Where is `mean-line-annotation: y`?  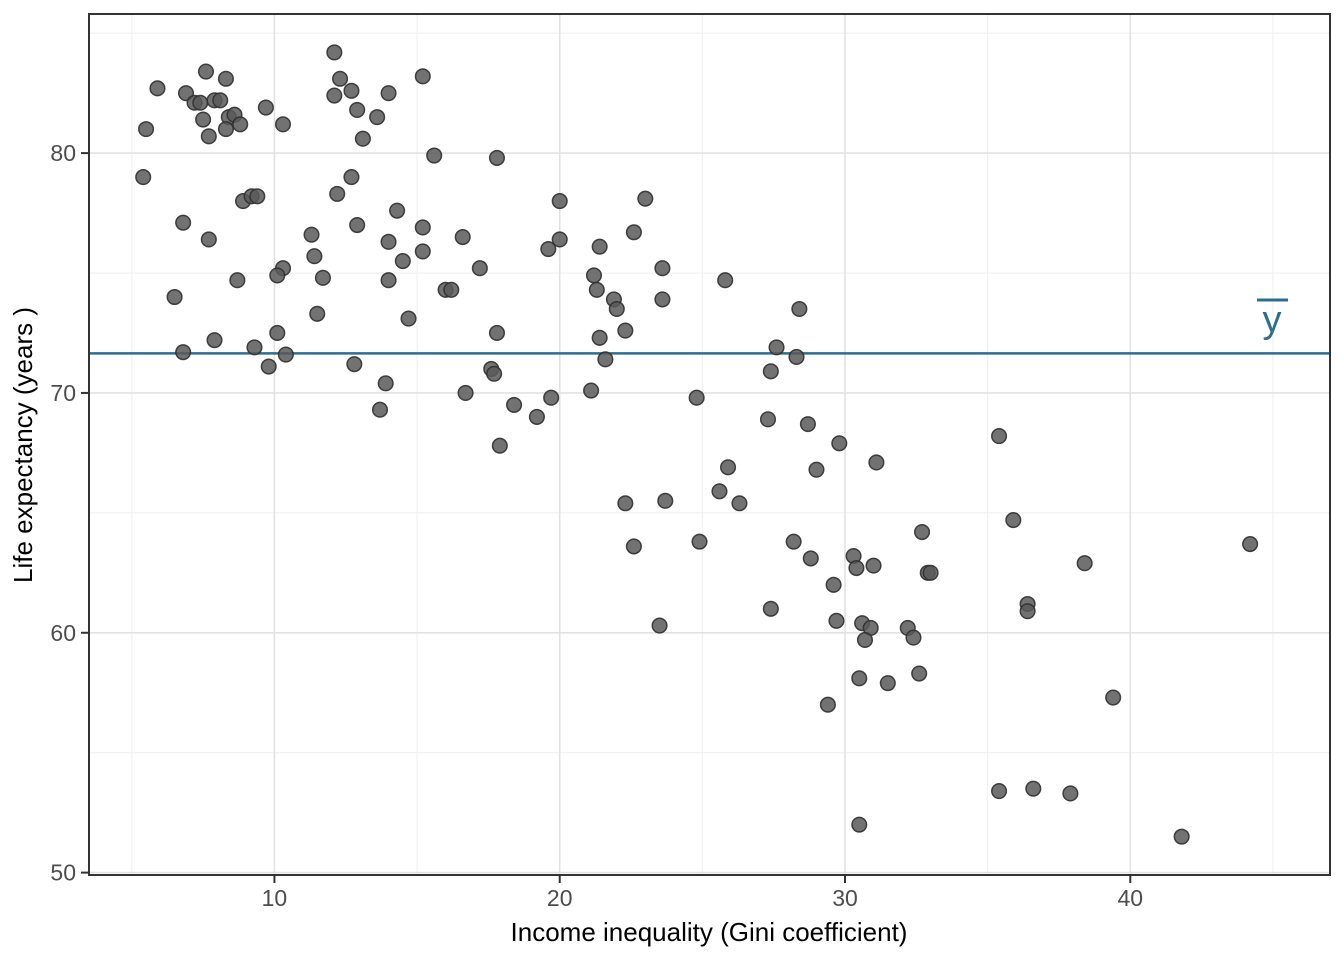
mean-line-annotation: y is located at coordinates (1272, 319).